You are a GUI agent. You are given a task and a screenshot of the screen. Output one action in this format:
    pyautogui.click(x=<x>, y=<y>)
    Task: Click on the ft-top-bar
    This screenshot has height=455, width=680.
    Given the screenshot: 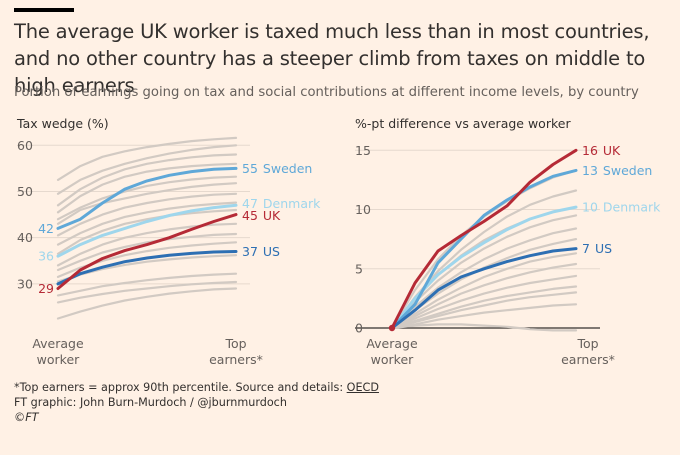 What is the action you would take?
    pyautogui.click(x=44, y=10)
    